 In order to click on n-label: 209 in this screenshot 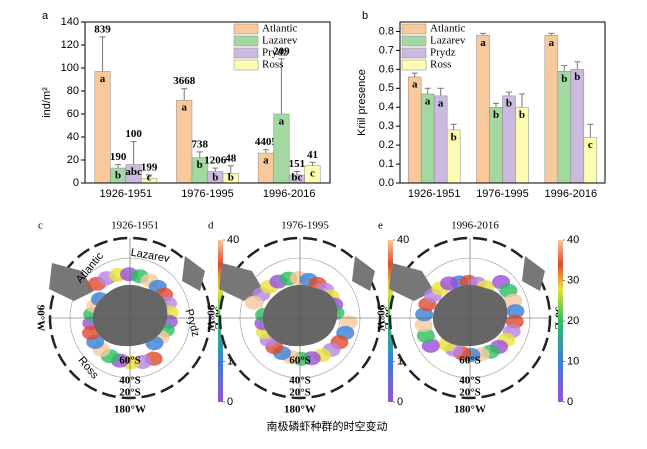, I will do `click(281, 51)`.